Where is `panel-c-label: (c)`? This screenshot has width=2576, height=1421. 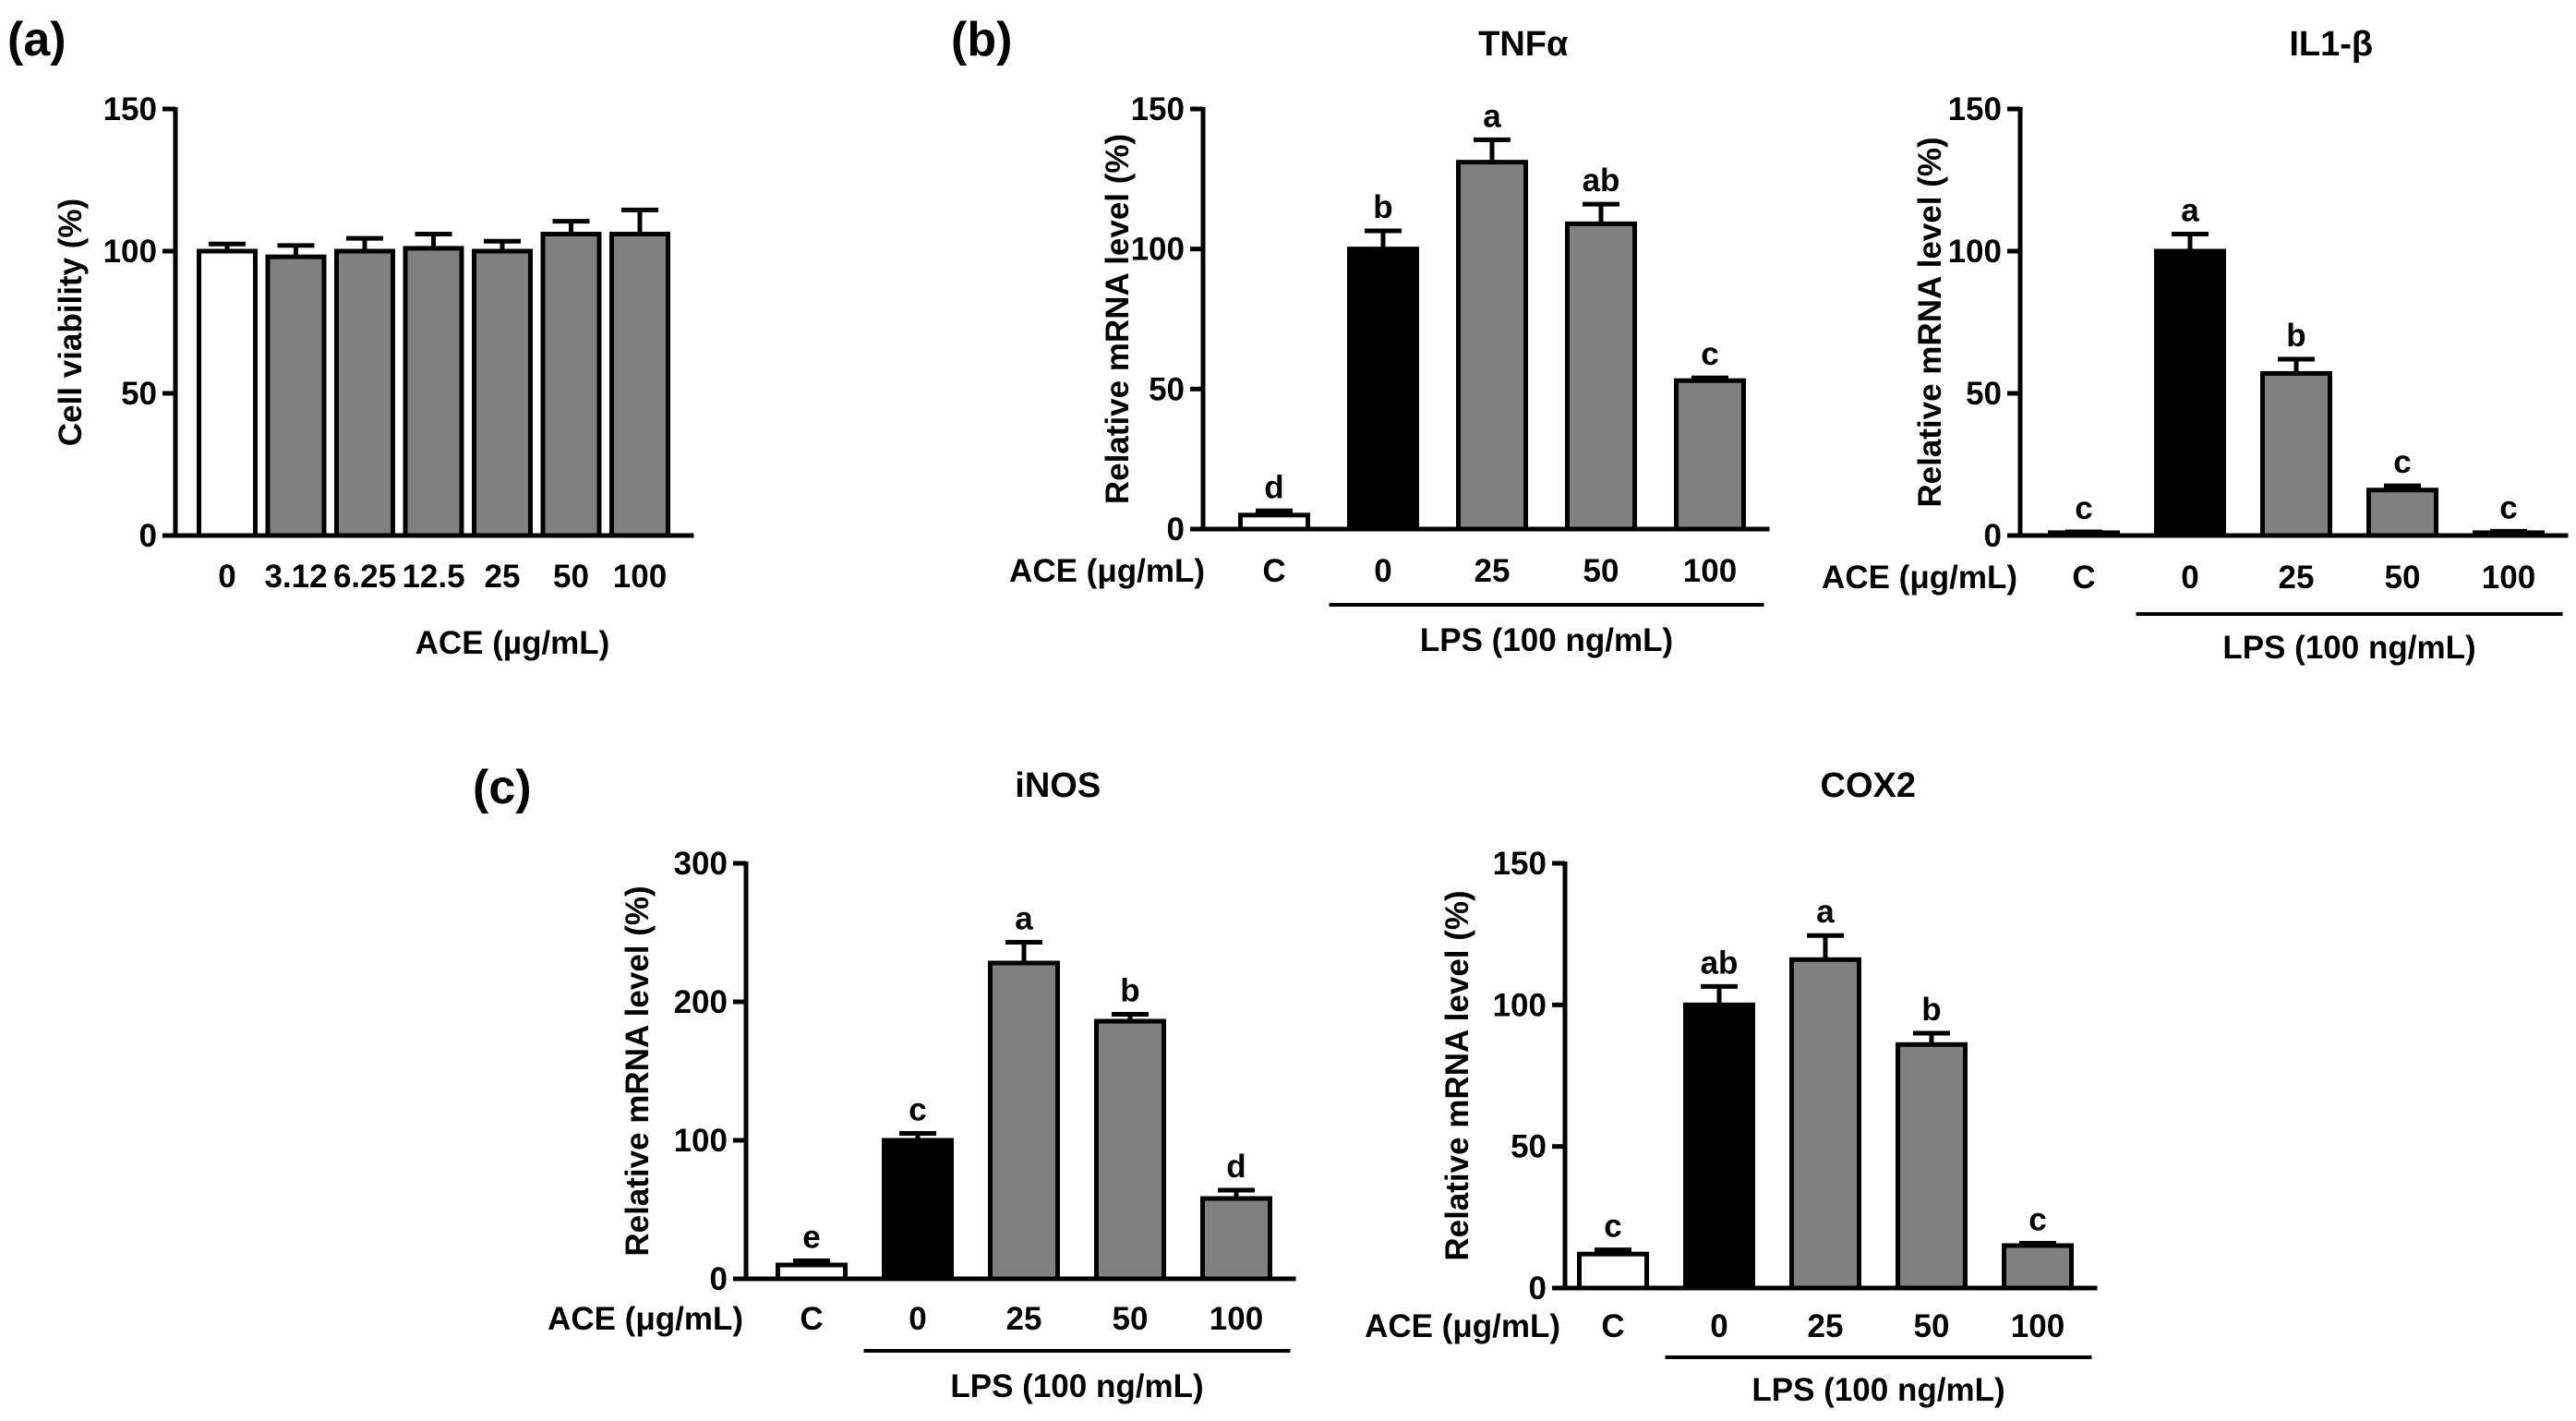
panel-c-label: (c) is located at coordinates (502, 787).